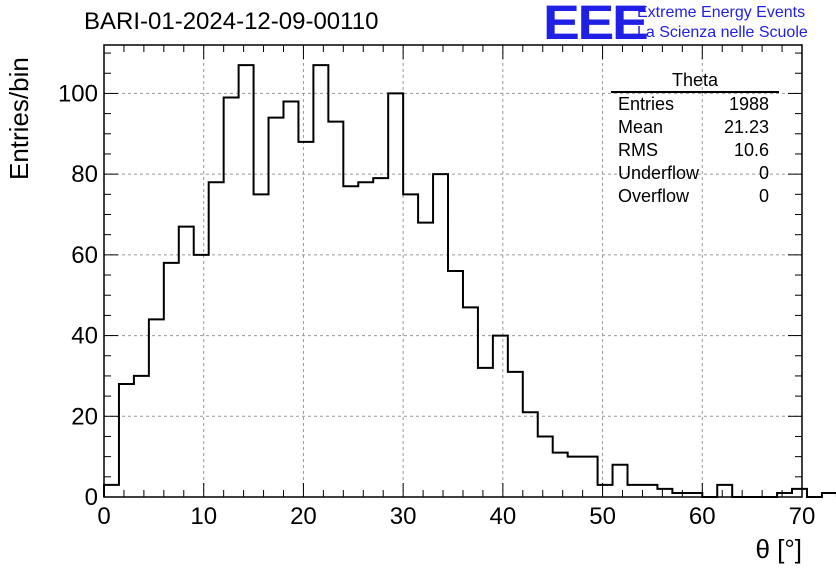 This screenshot has width=836, height=572. What do you see at coordinates (748, 104) in the screenshot?
I see `stats-value: 1988` at bounding box center [748, 104].